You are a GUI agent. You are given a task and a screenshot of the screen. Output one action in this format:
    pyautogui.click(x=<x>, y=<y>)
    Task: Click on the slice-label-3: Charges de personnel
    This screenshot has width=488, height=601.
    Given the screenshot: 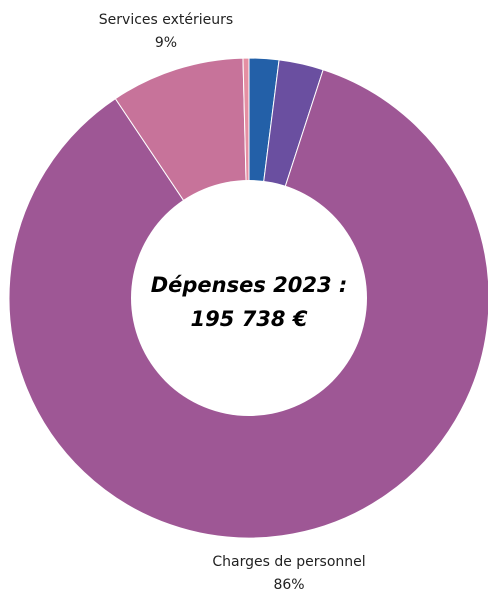 What is the action you would take?
    pyautogui.click(x=288, y=562)
    